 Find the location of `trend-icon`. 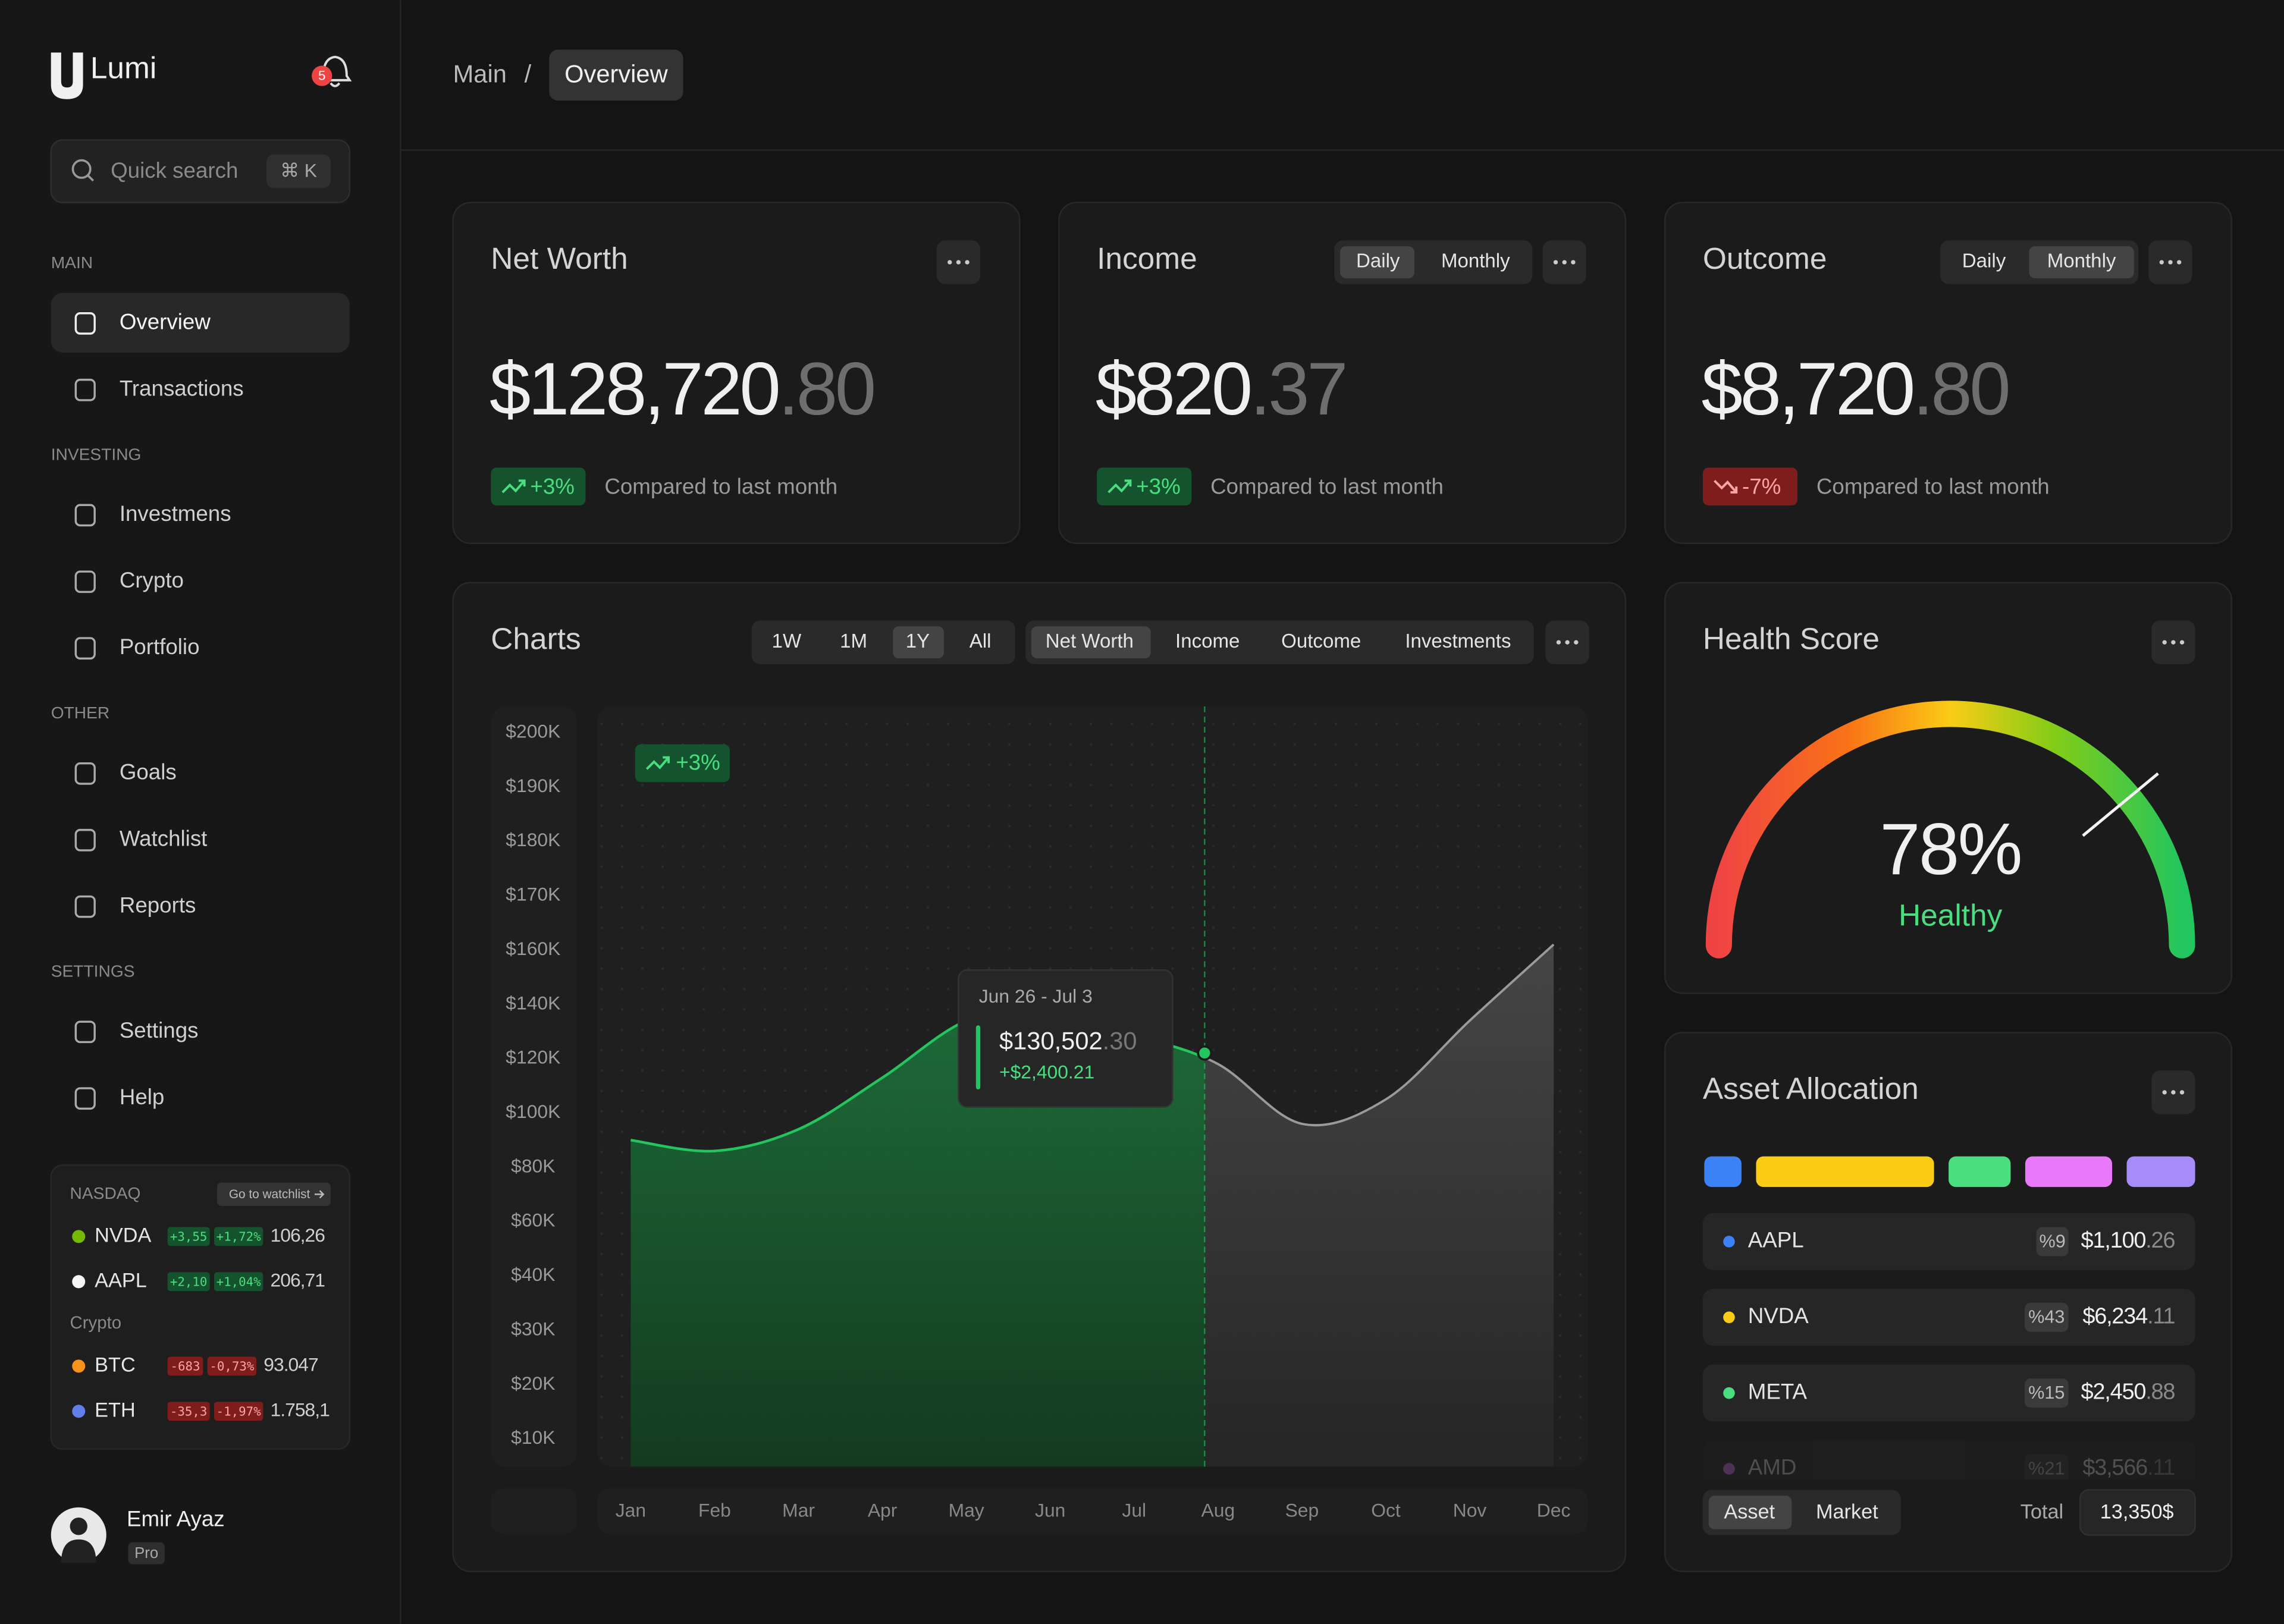

trend-icon is located at coordinates (657, 763).